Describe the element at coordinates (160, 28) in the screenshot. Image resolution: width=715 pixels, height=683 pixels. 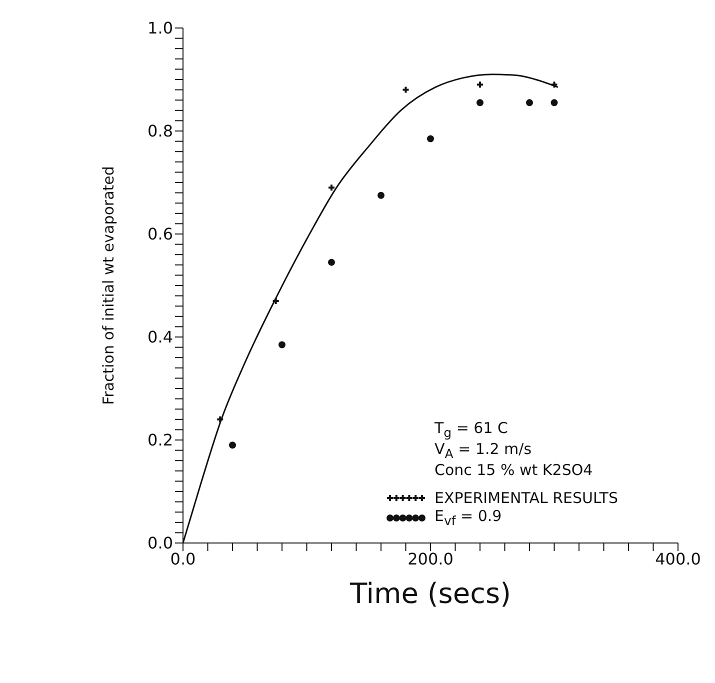
I see `y-tick-label: 1.0` at that location.